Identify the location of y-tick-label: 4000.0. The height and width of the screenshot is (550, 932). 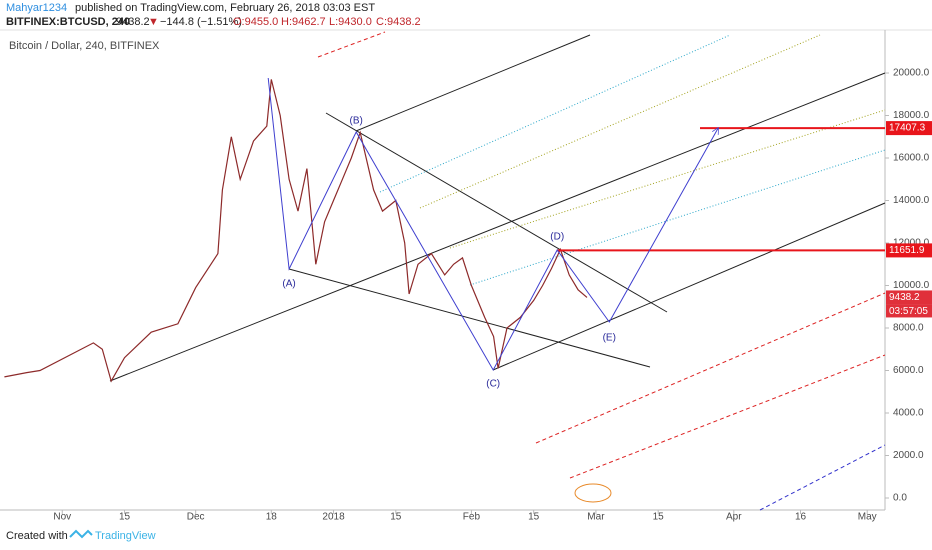
(908, 413).